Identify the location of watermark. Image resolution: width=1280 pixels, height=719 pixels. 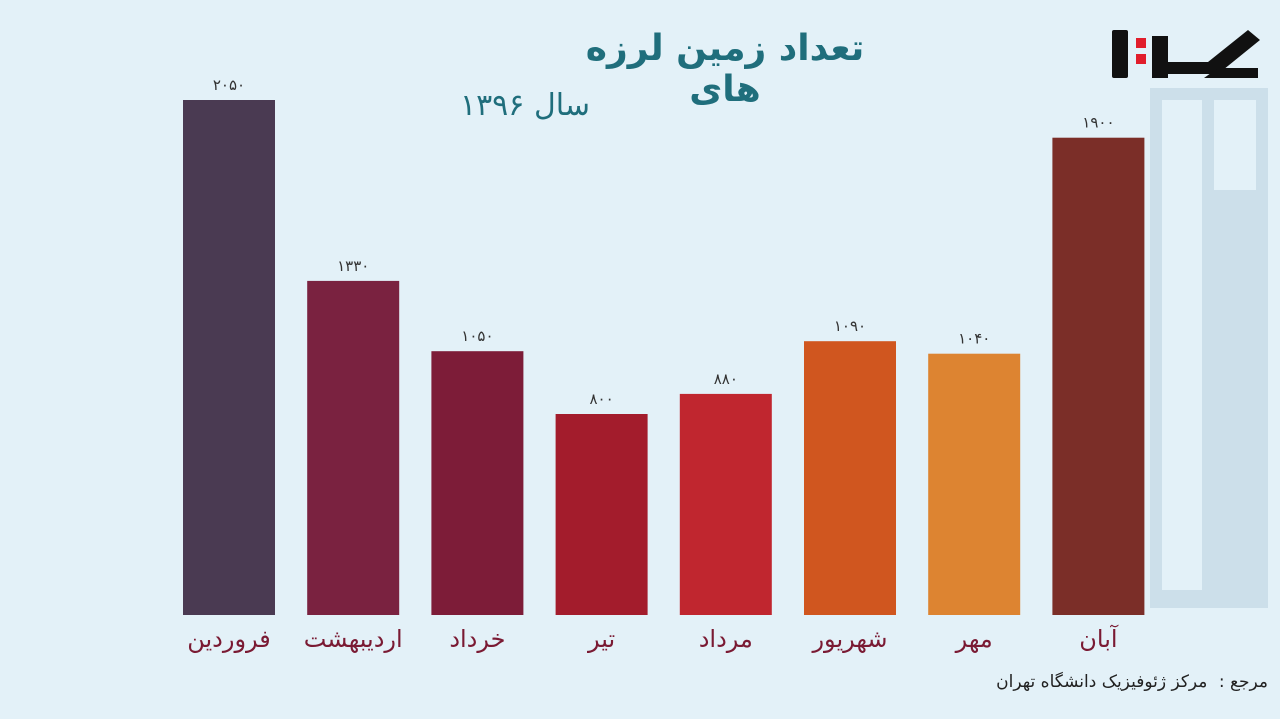
(1209, 348).